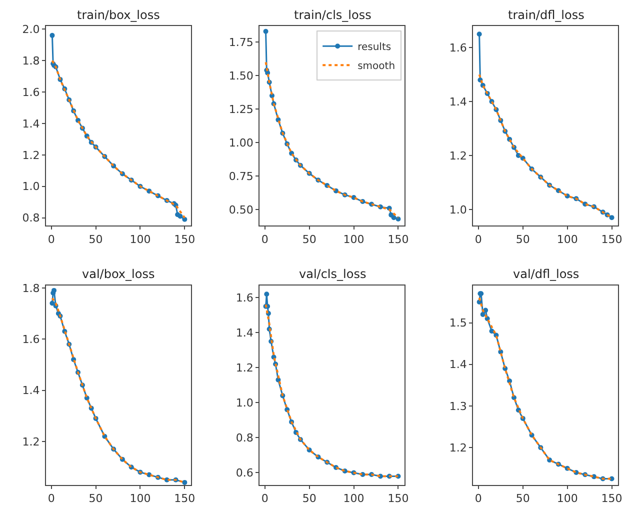 Image resolution: width=634 pixels, height=517 pixels. Describe the element at coordinates (458, 406) in the screenshot. I see `y-tick-label: 1.3` at that location.